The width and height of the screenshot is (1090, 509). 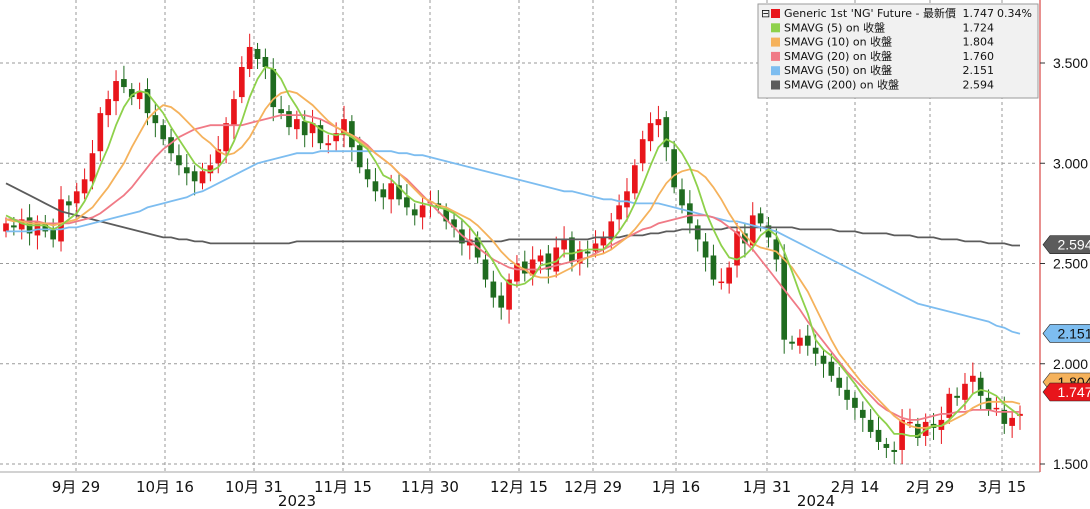 What do you see at coordinates (1014, 13) in the screenshot?
I see `legend-series-change: 0.34%` at bounding box center [1014, 13].